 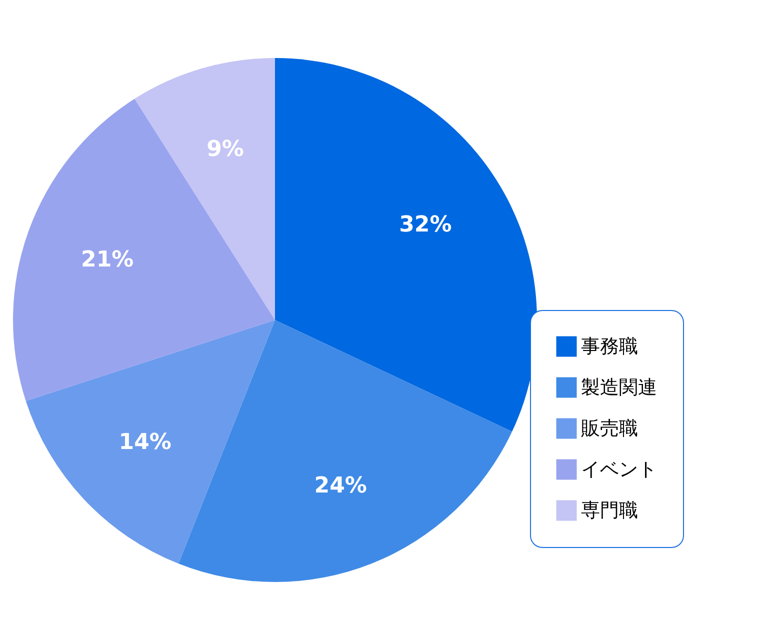 What do you see at coordinates (619, 469) in the screenshot?
I see `legend-label: イベント` at bounding box center [619, 469].